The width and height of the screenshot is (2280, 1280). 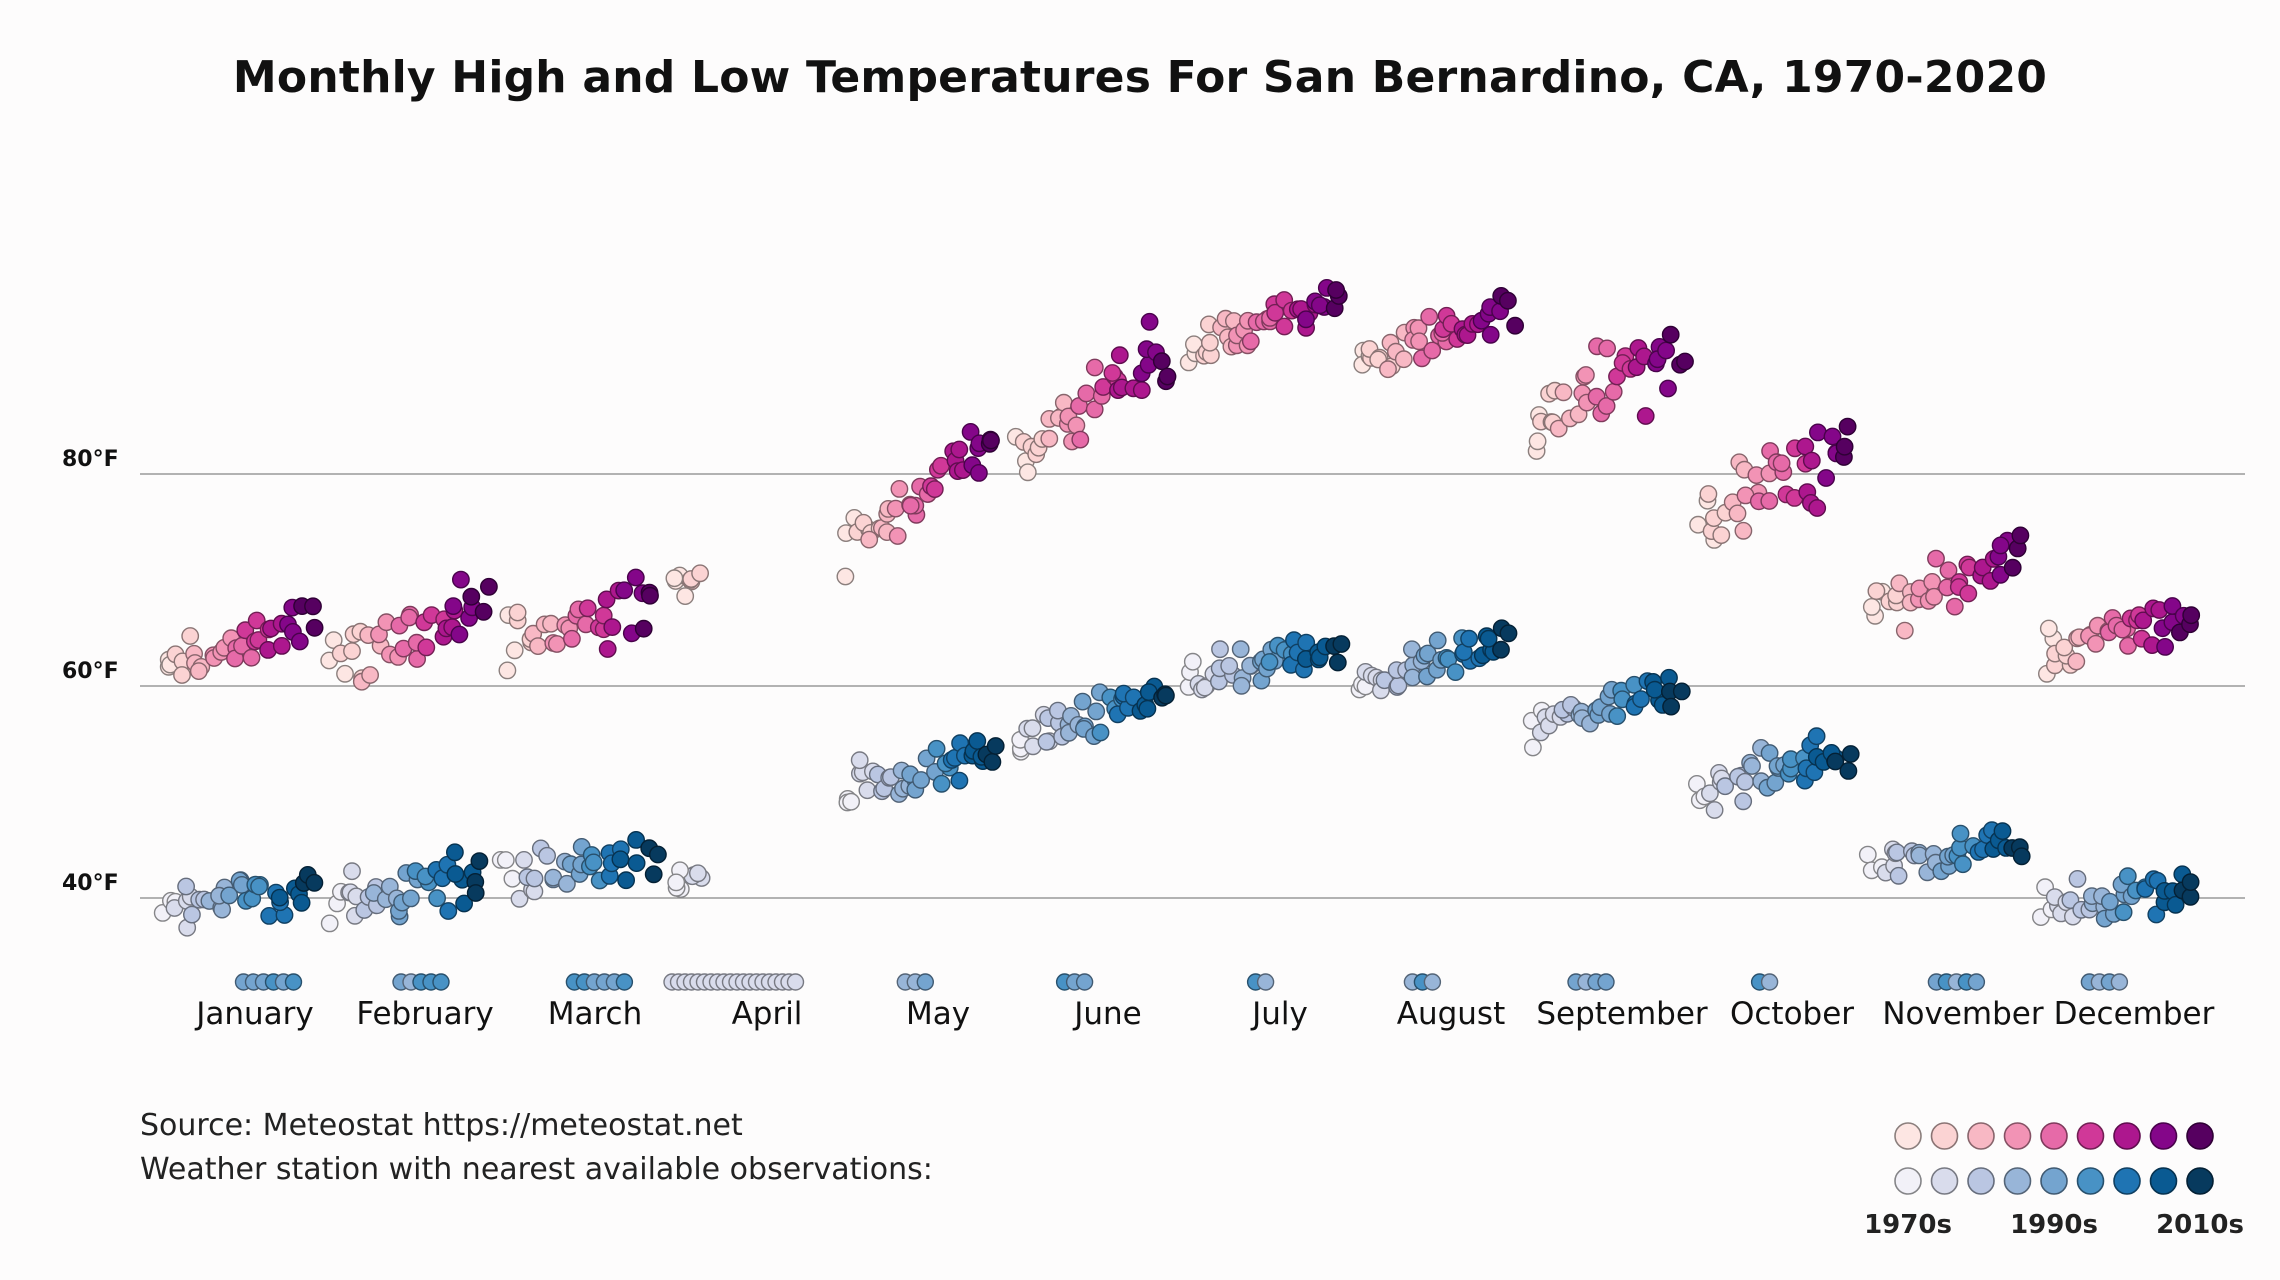 I want to click on low-point-july-1985, so click(x=1229, y=666).